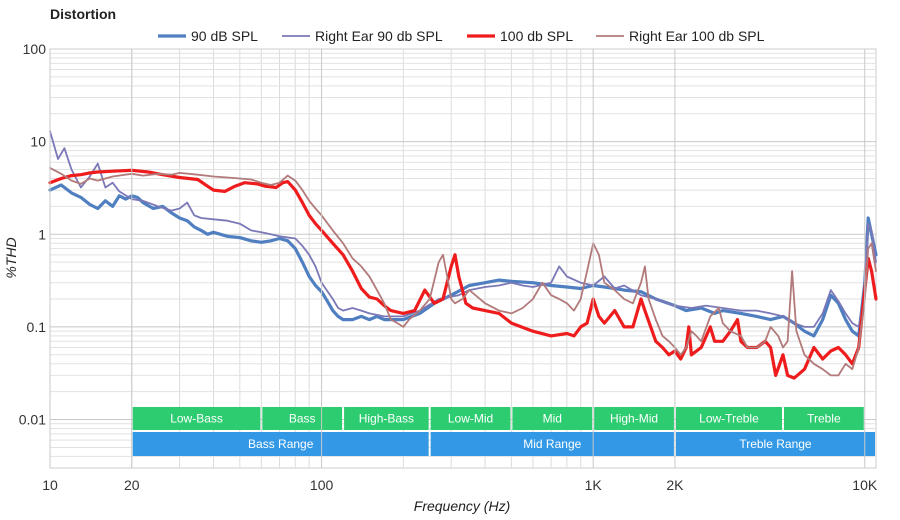 The height and width of the screenshot is (520, 900). What do you see at coordinates (697, 36) in the screenshot?
I see `legend-label: Right Ear 100 db SPL` at bounding box center [697, 36].